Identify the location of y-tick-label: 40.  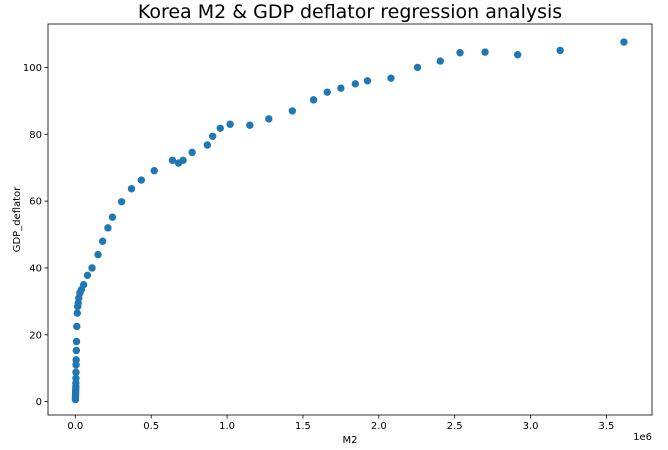
(35, 268).